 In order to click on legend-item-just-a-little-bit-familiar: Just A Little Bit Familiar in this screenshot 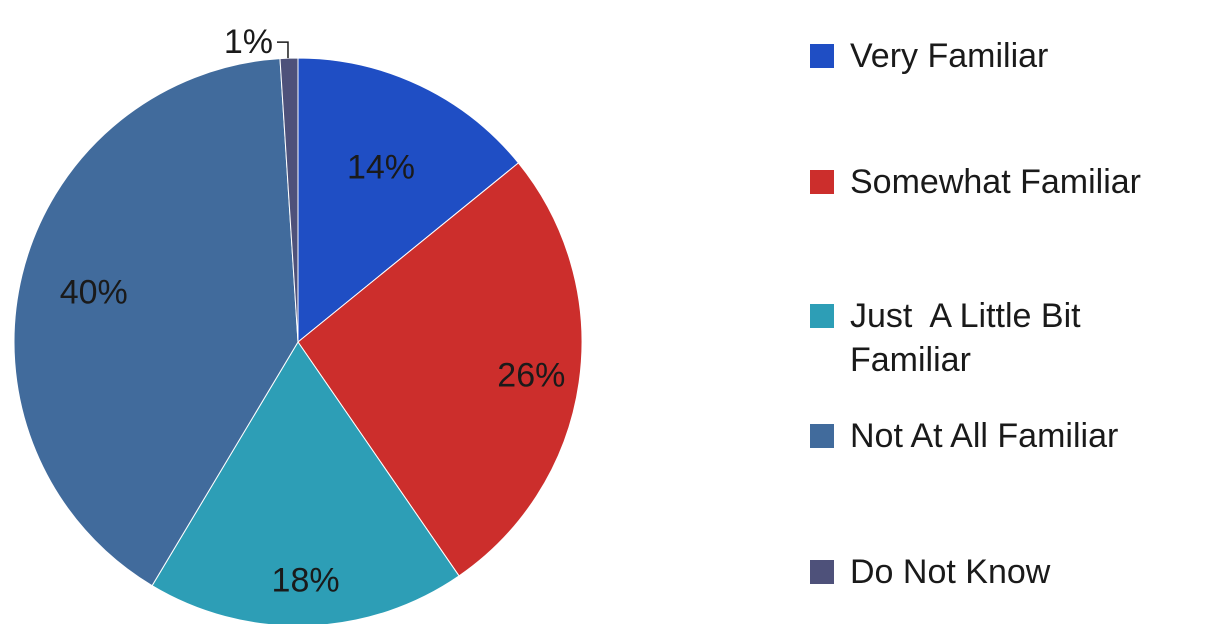, I will do `click(945, 338)`.